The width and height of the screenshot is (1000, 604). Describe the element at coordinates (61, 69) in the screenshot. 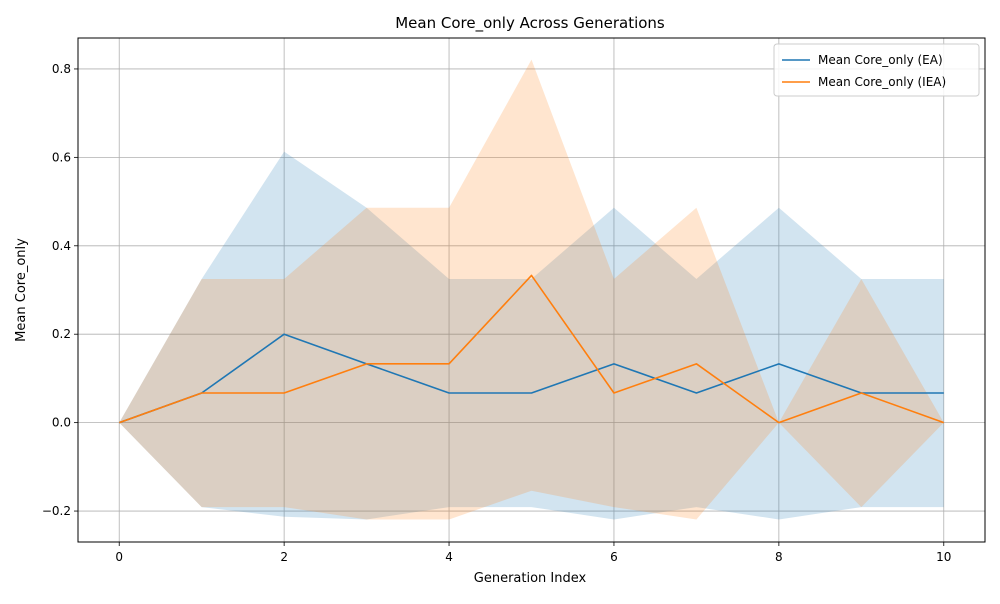

I see `y-tick-label: 0.8` at that location.